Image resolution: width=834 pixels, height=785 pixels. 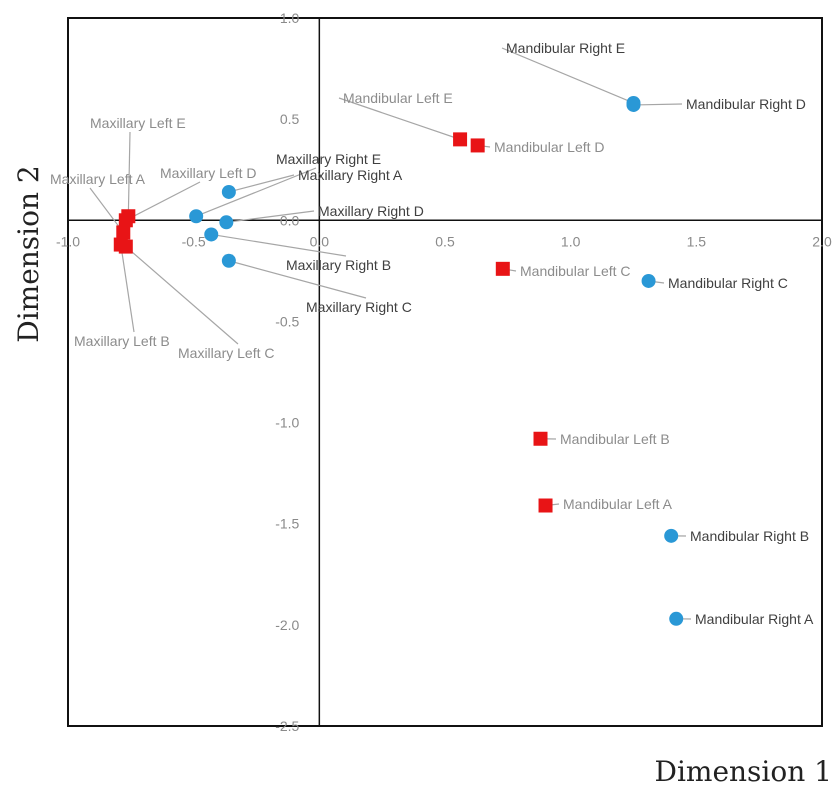 I want to click on point-label: Maxillary Left E, so click(x=138, y=123).